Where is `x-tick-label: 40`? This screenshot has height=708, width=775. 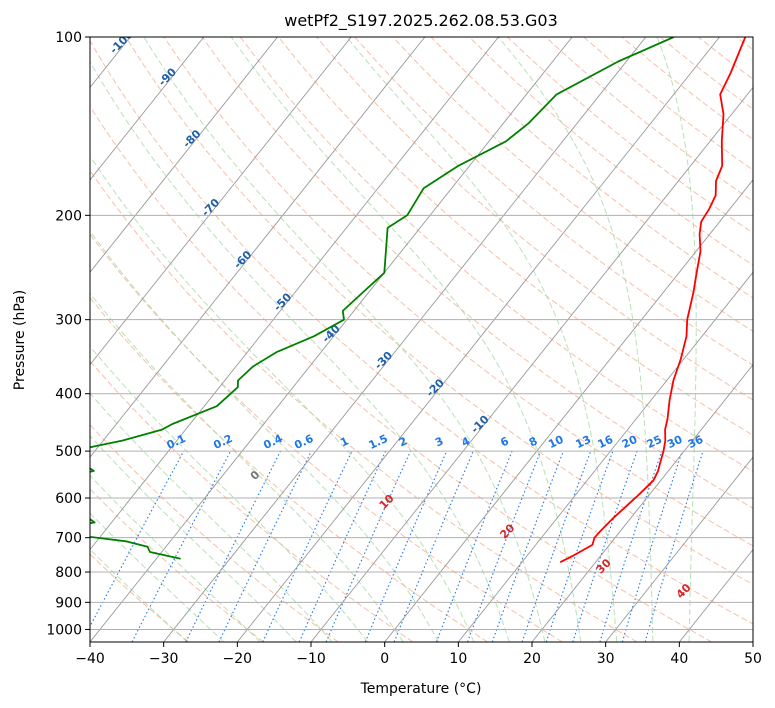 x-tick-label: 40 is located at coordinates (679, 659).